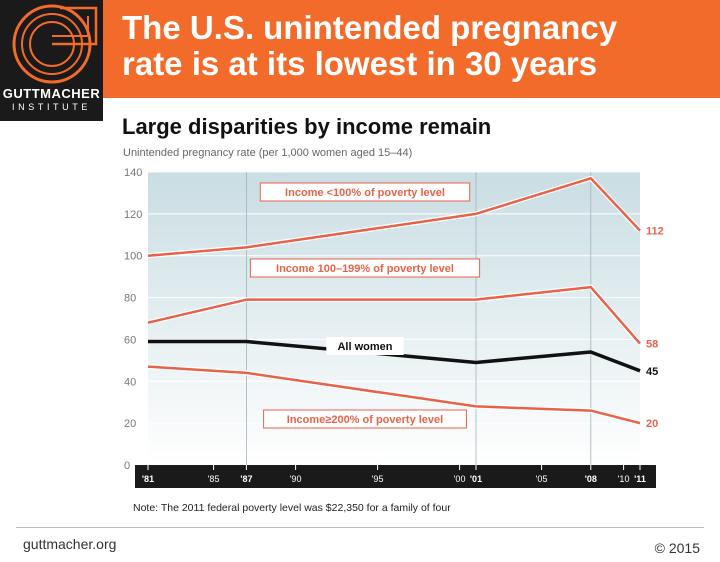 The width and height of the screenshot is (720, 562). What do you see at coordinates (378, 479) in the screenshot?
I see `x-tick-label: '95` at bounding box center [378, 479].